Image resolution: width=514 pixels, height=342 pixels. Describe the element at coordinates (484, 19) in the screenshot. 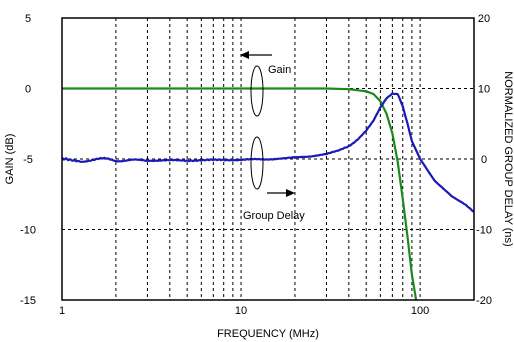

I see `y2-tick-label: 20` at that location.